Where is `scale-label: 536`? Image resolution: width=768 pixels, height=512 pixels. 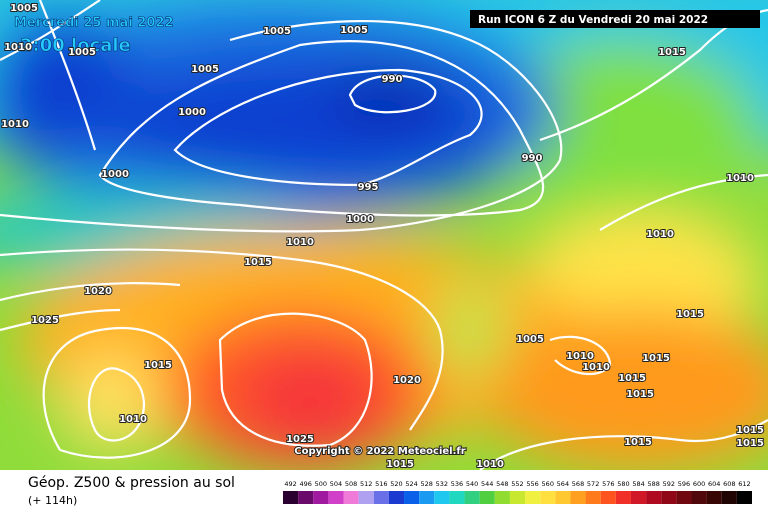
scale-label: 536 is located at coordinates (457, 484).